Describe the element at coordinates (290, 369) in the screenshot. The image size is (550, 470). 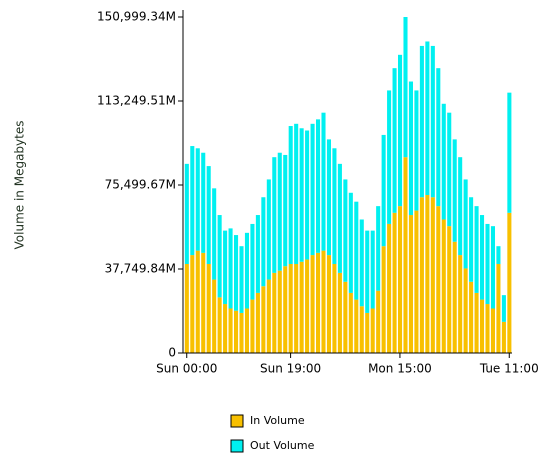
I see `x-tick-label: Sun 19:00` at that location.